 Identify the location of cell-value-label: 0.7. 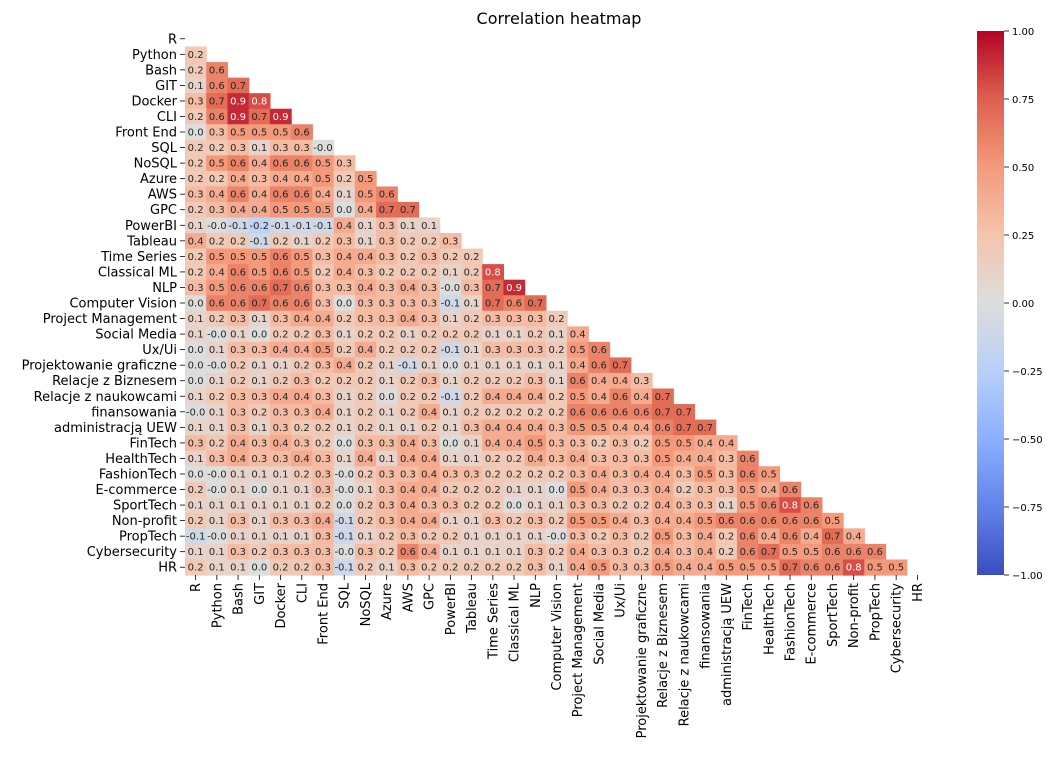
(833, 537).